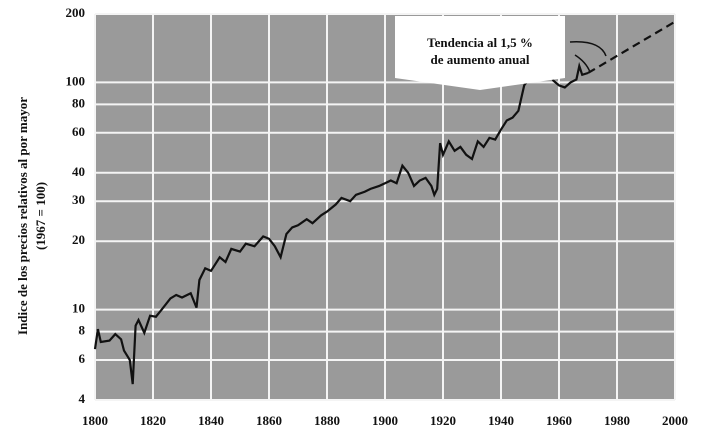 Image resolution: width=704 pixels, height=441 pixels. I want to click on x-tick-label: 1940, so click(501, 420).